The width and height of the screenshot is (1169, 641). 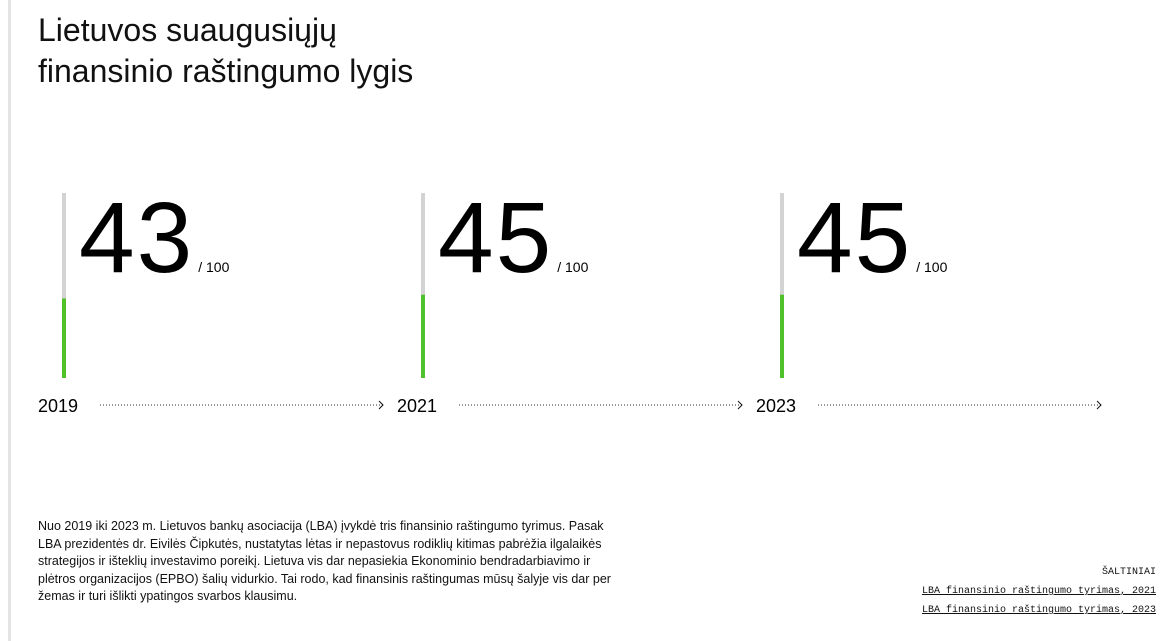 I want to click on year-label: 2021, so click(x=417, y=406).